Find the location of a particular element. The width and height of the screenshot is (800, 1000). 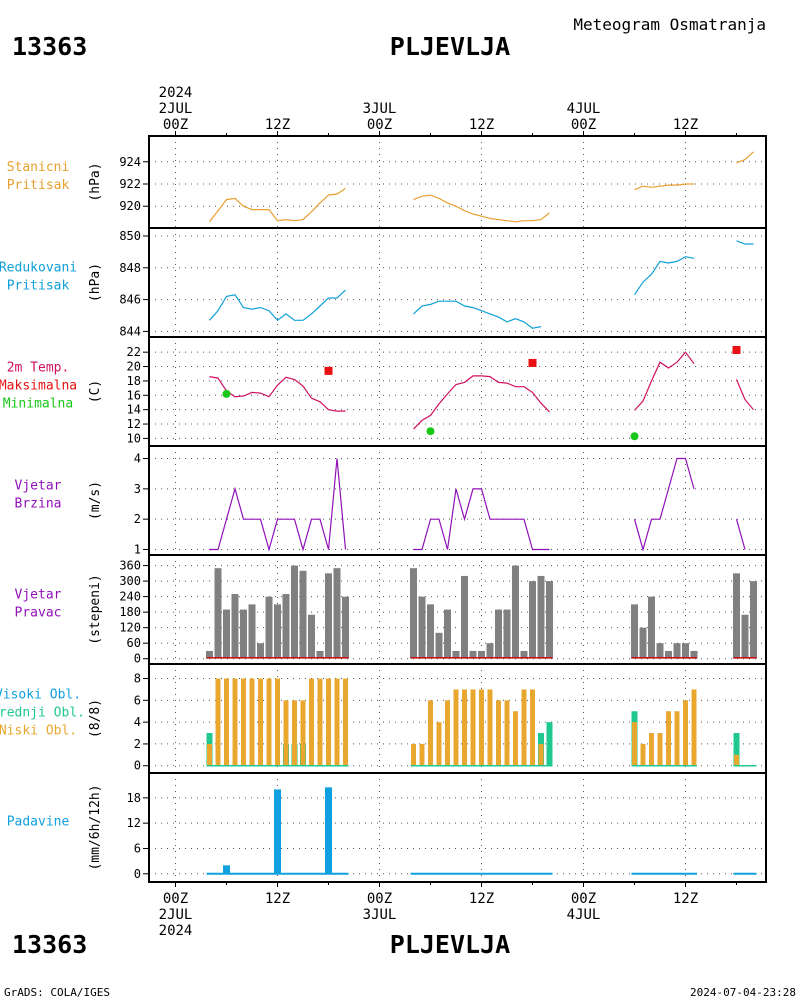

panel-label: Padavine is located at coordinates (38, 822).